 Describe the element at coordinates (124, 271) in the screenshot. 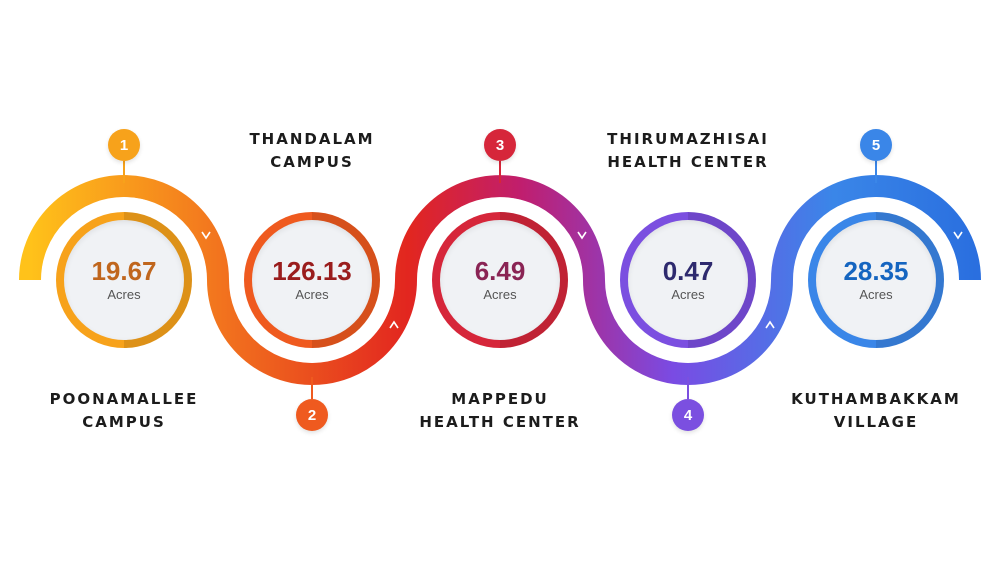

I see `acreage-value: 19.67` at that location.